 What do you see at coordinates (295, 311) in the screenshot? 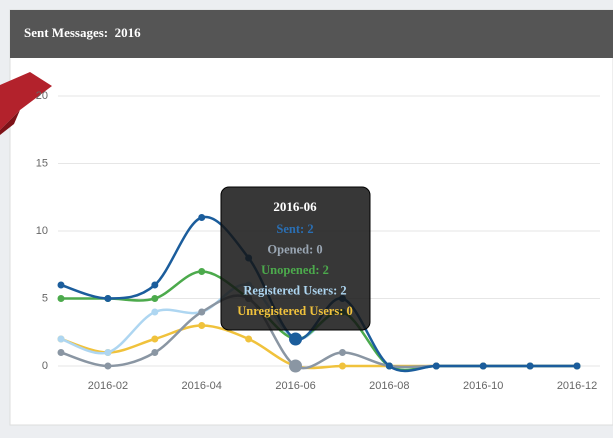
I see `tooltip-line: Unregistered Users: 0` at bounding box center [295, 311].